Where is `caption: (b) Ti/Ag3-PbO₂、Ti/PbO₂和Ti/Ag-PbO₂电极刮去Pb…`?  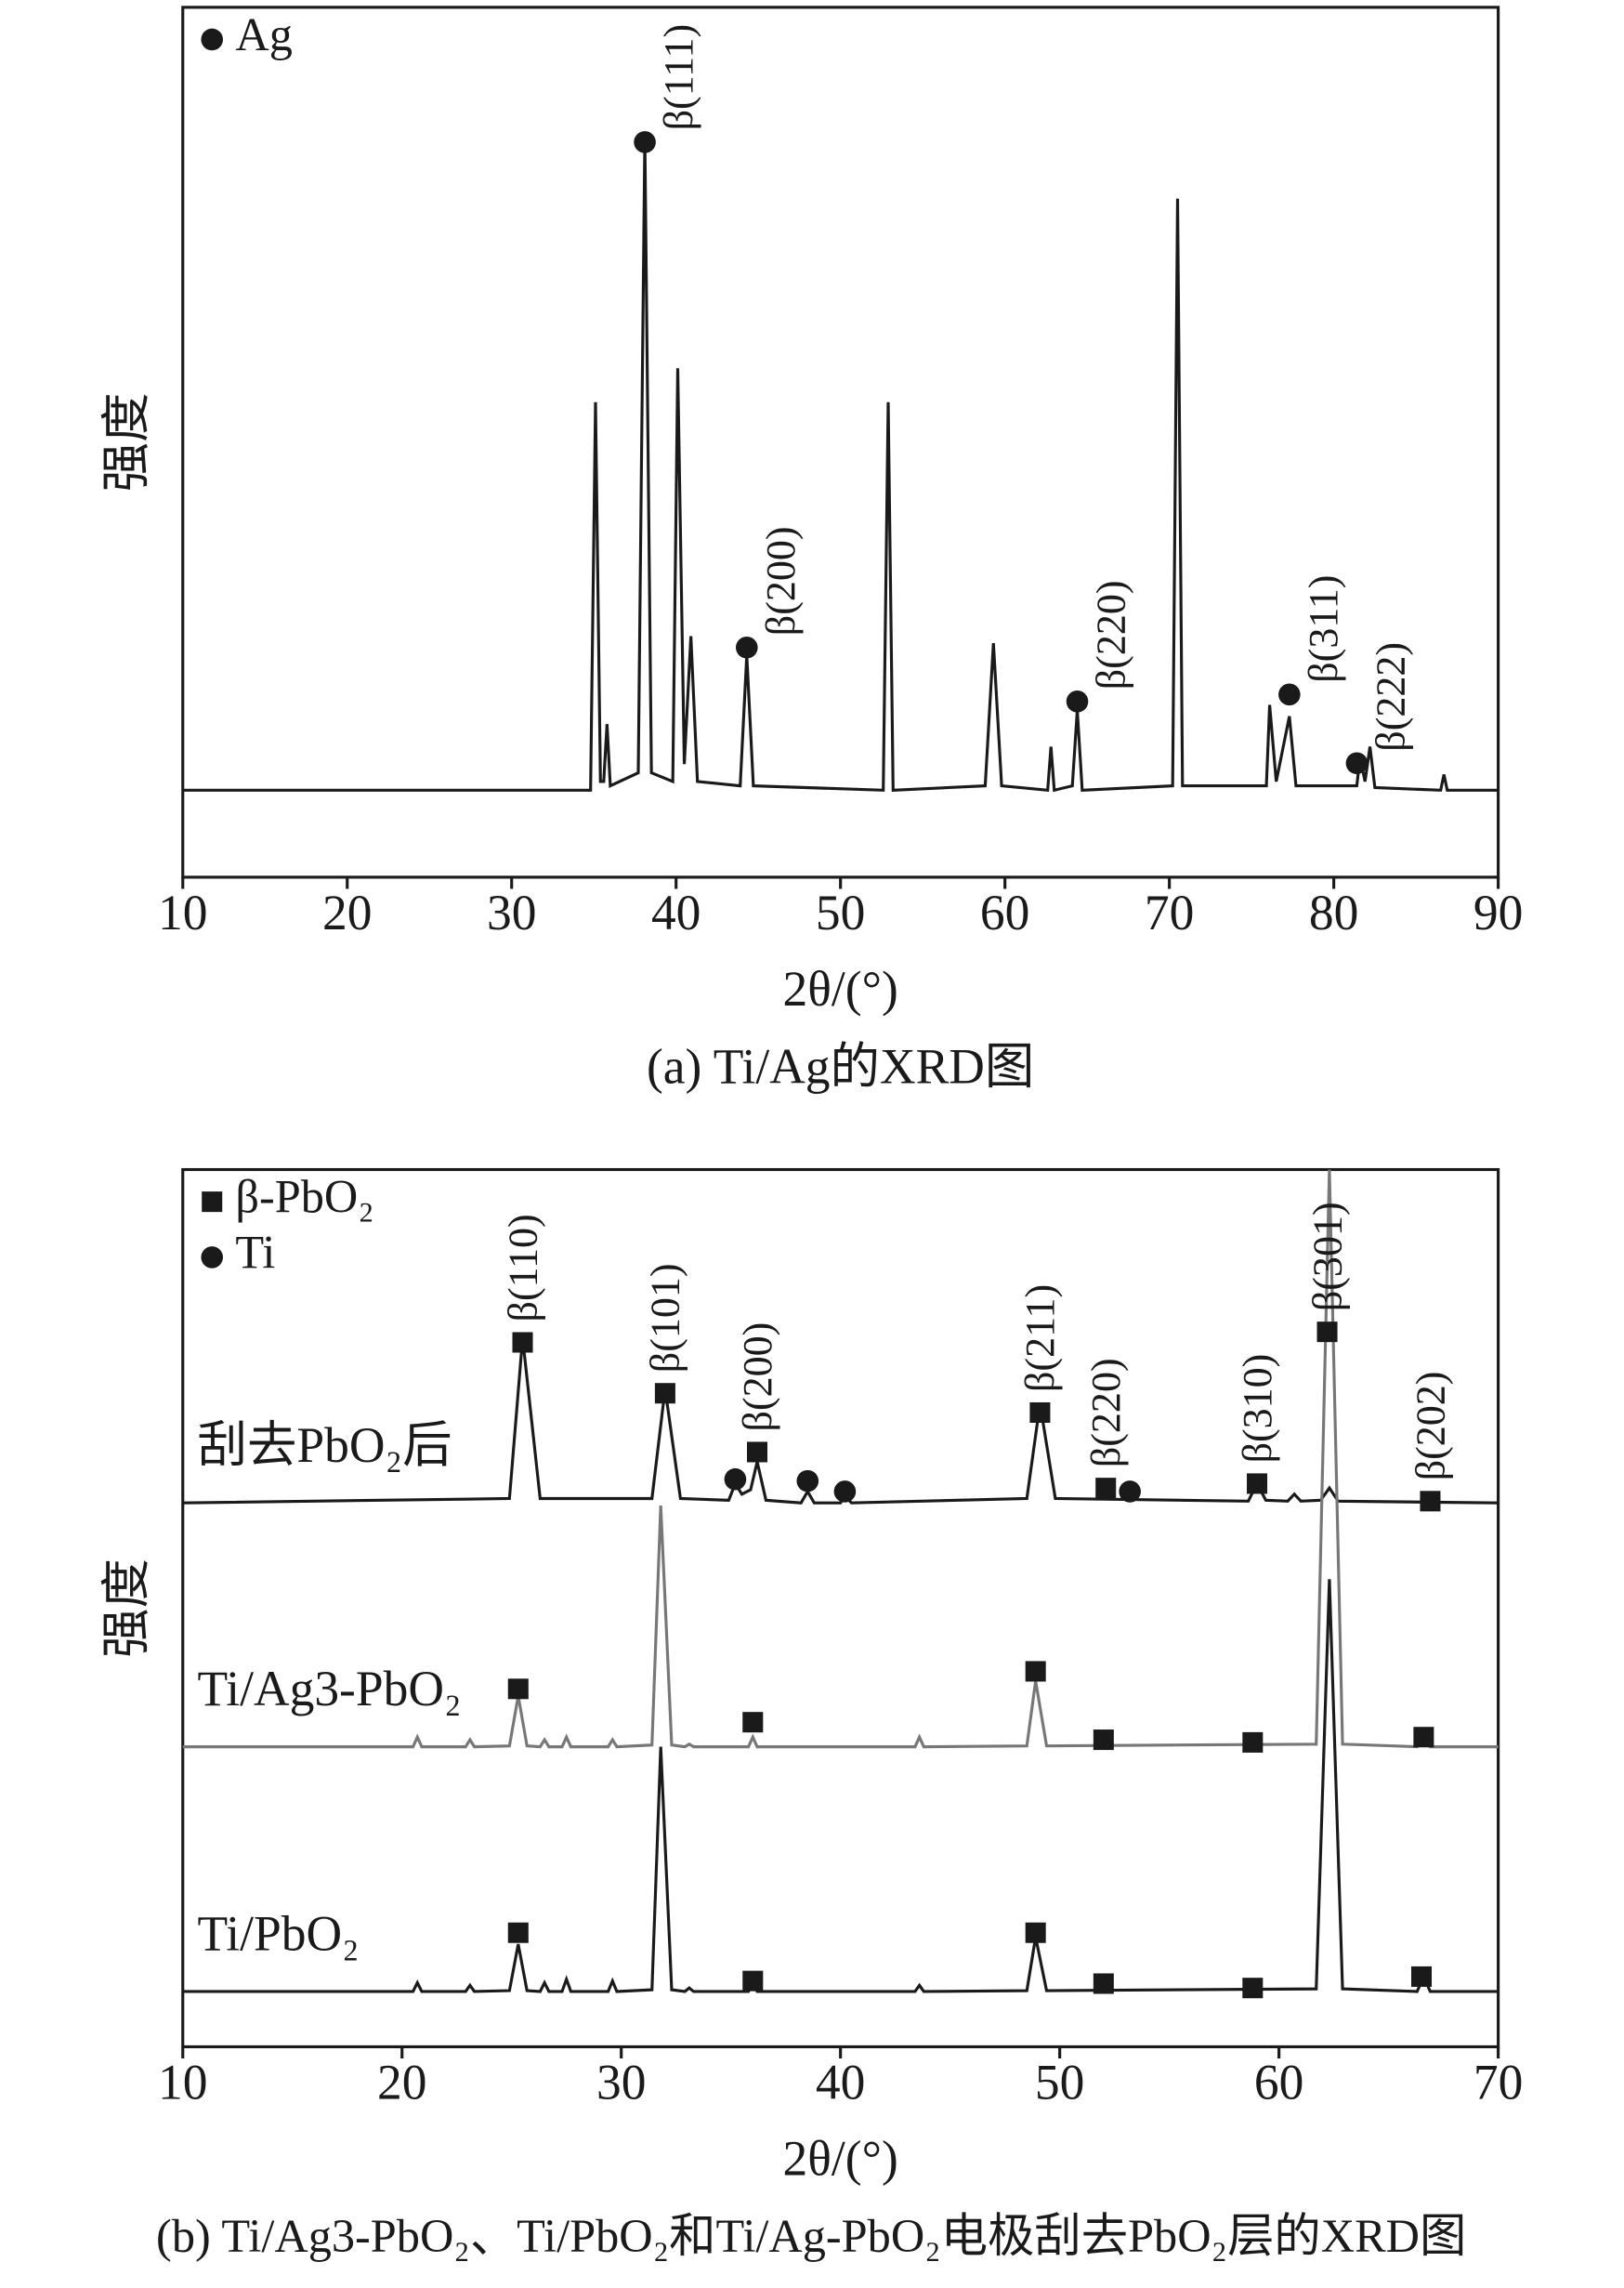
caption: (b) Ti/Ag3-PbO₂、Ti/PbO₂和Ti/Ag-PbO₂电极刮去Pb… is located at coordinates (811, 2236).